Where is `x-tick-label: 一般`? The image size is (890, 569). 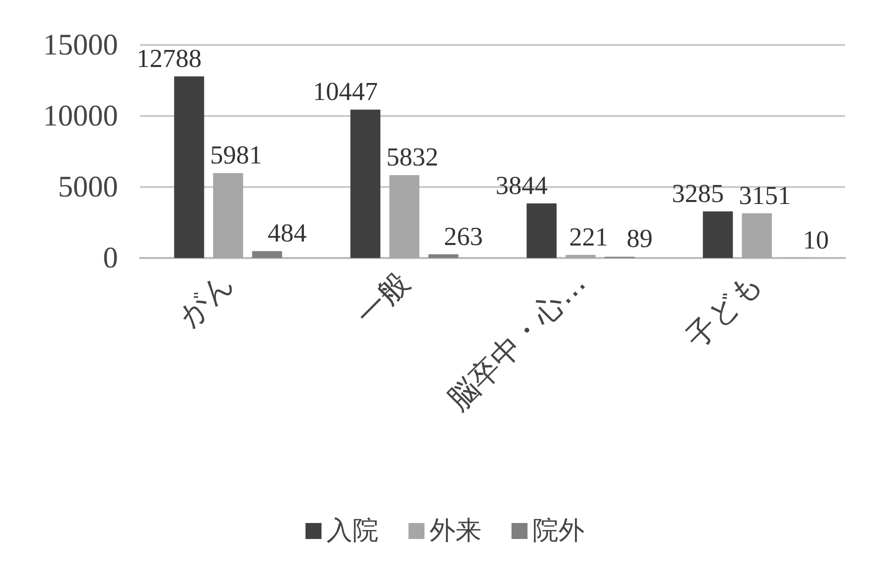 x-tick-label: 一般 is located at coordinates (383, 299).